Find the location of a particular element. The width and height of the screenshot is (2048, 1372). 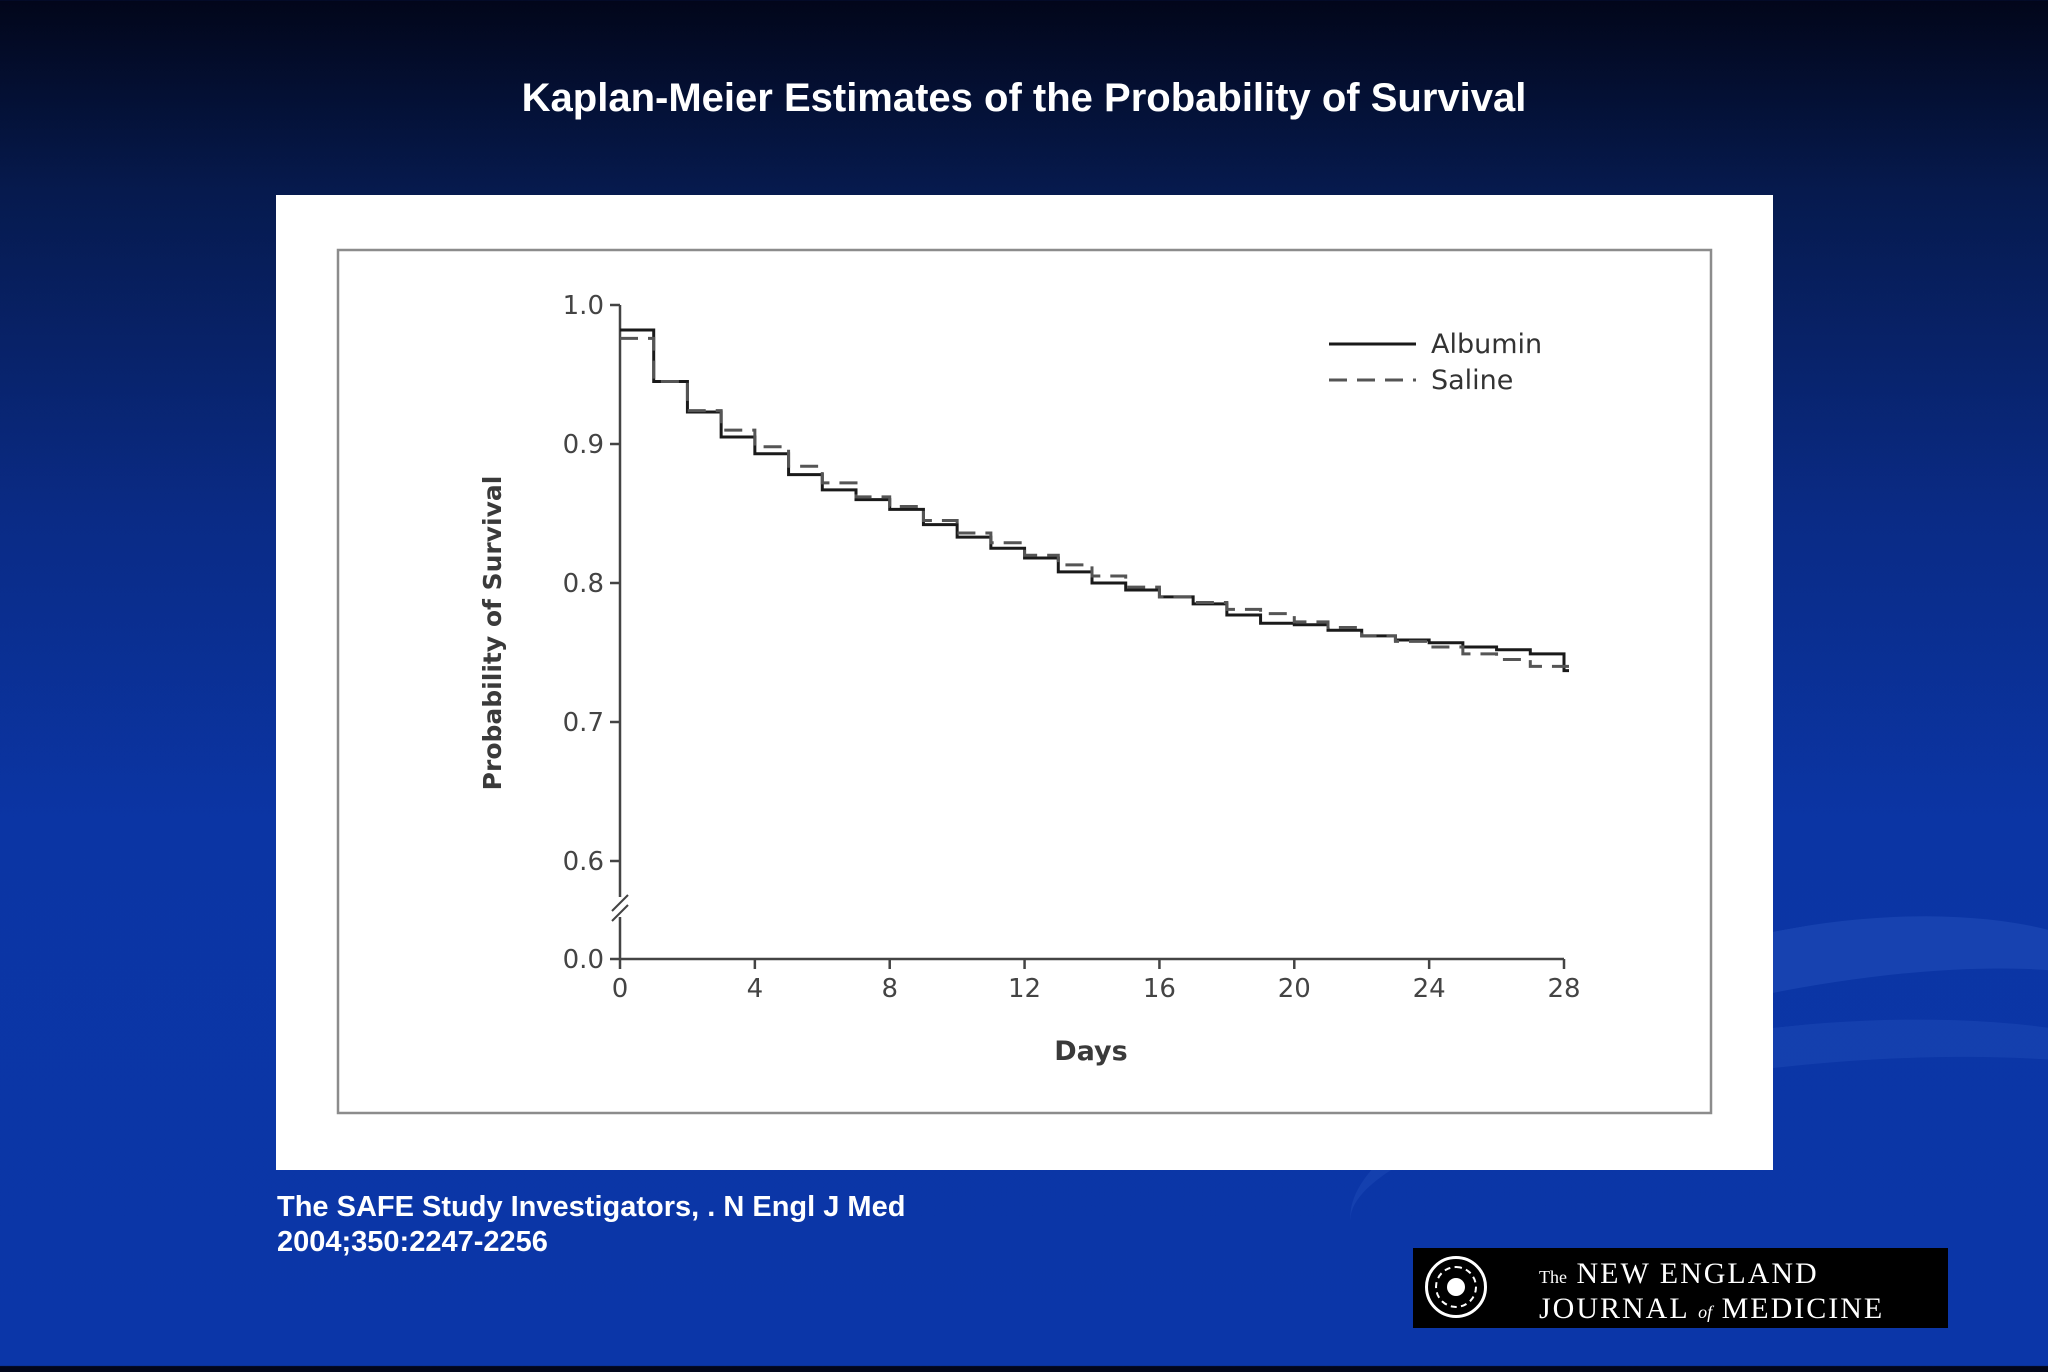

x-axis-title: Days is located at coordinates (1090, 1051).